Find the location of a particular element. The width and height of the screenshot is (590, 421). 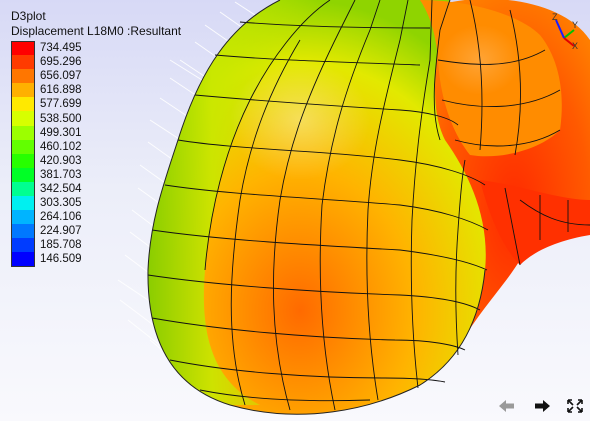

legend-row: 303.305 is located at coordinates (46, 203).